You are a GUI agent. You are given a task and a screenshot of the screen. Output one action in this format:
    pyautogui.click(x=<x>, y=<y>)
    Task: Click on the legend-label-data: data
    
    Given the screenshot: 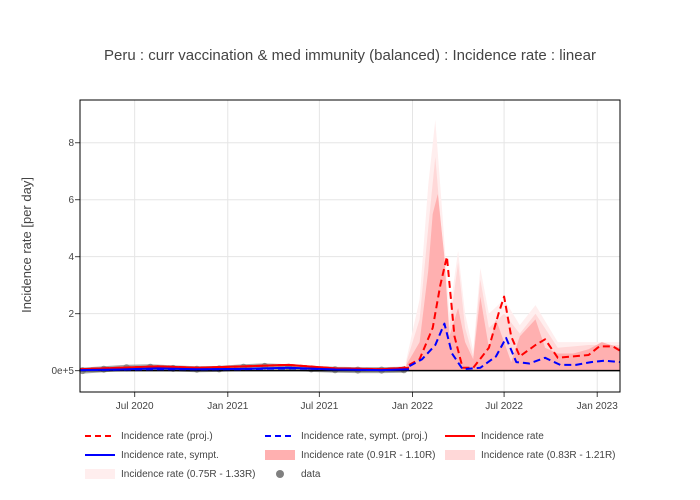 What is the action you would take?
    pyautogui.click(x=311, y=474)
    